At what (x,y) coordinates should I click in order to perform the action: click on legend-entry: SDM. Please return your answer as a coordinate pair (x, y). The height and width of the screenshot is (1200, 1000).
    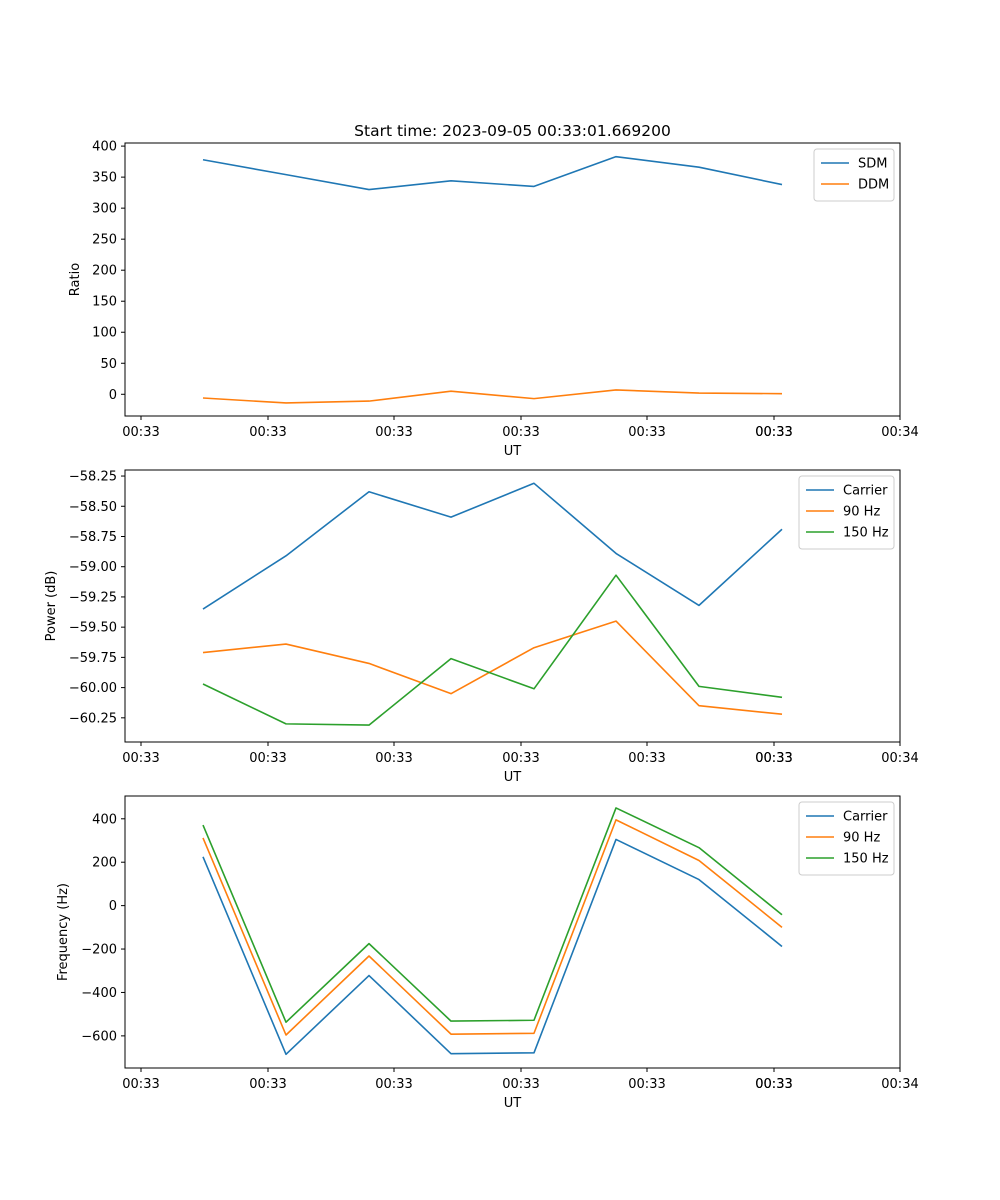
    Looking at the image, I should click on (872, 164).